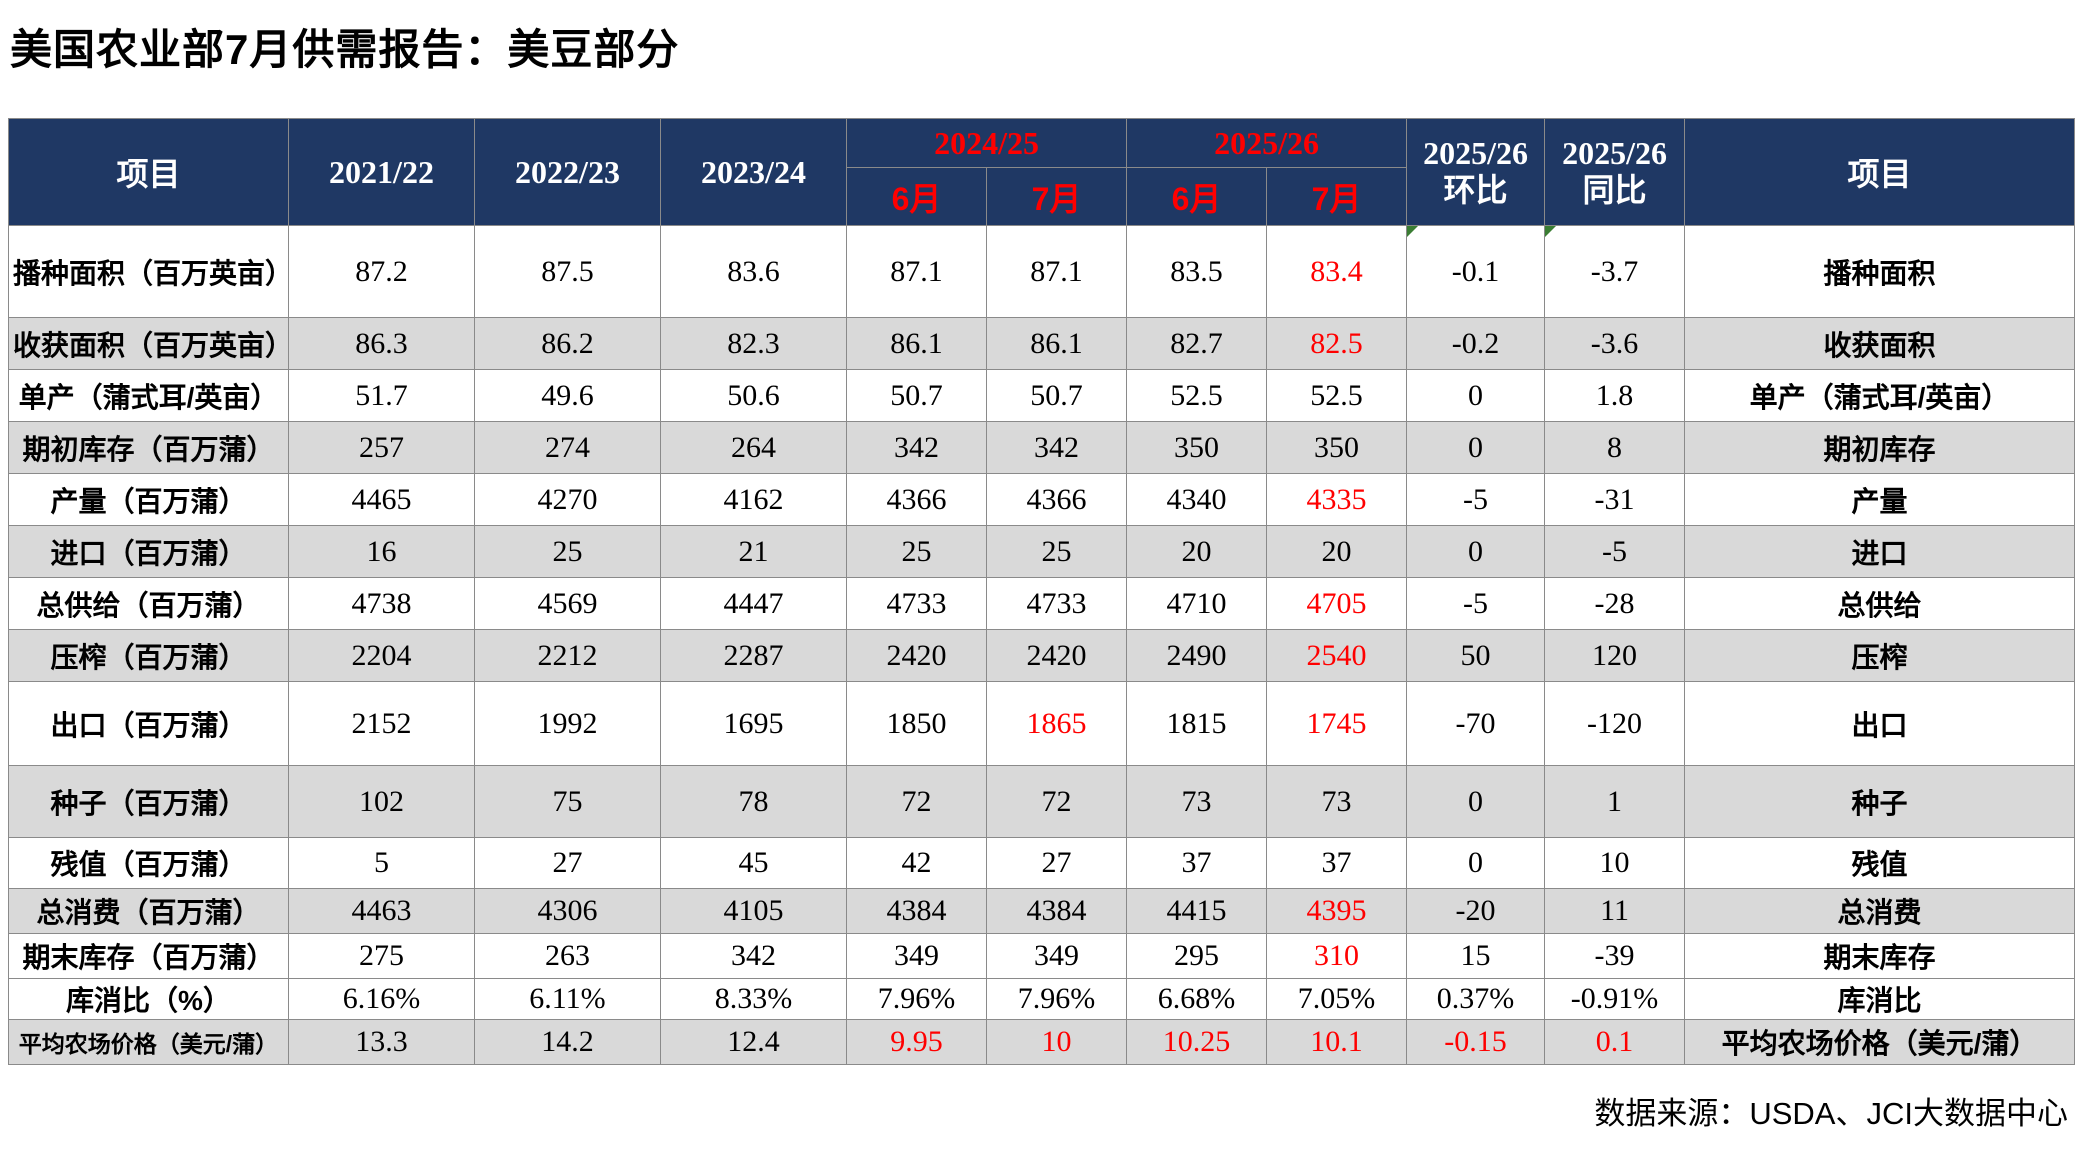  Describe the element at coordinates (916, 343) in the screenshot. I see `cell-r1-c3: 86.1` at that location.